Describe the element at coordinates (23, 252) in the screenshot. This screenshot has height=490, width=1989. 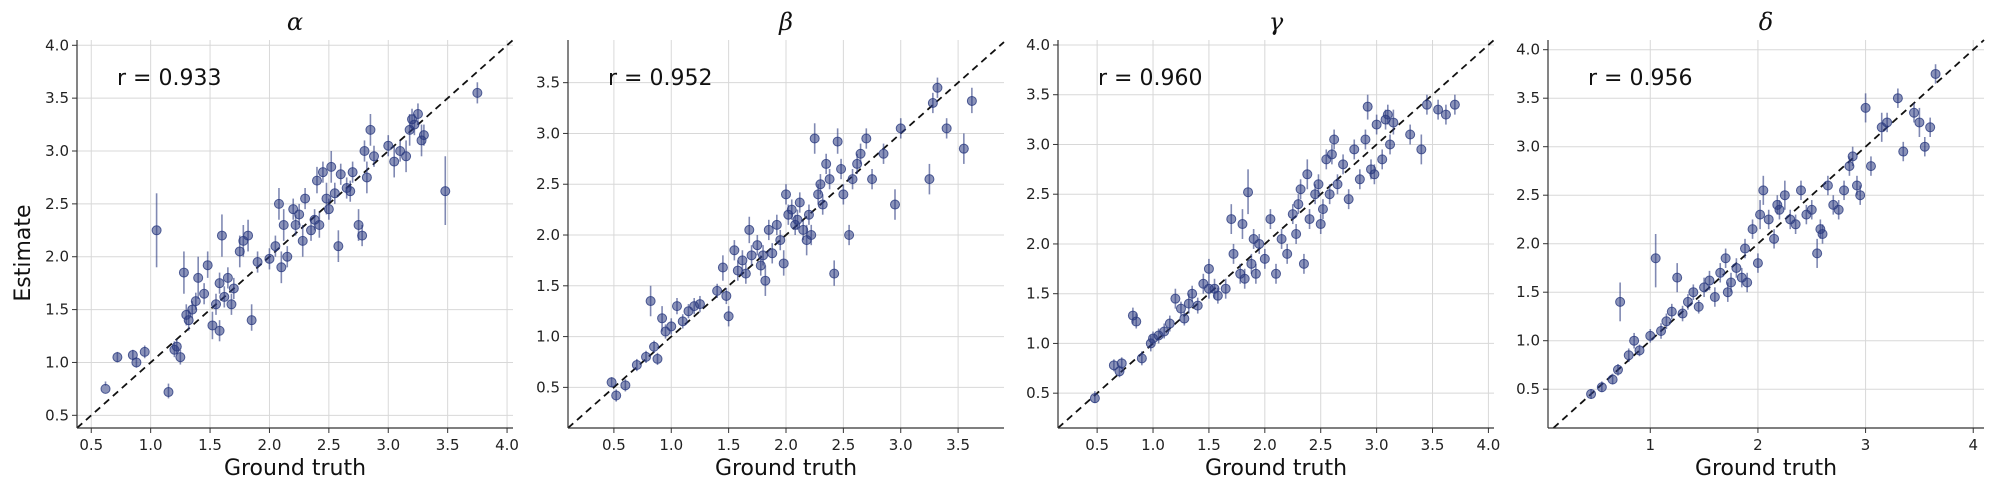
I see `y-axis-label: Estimate` at that location.